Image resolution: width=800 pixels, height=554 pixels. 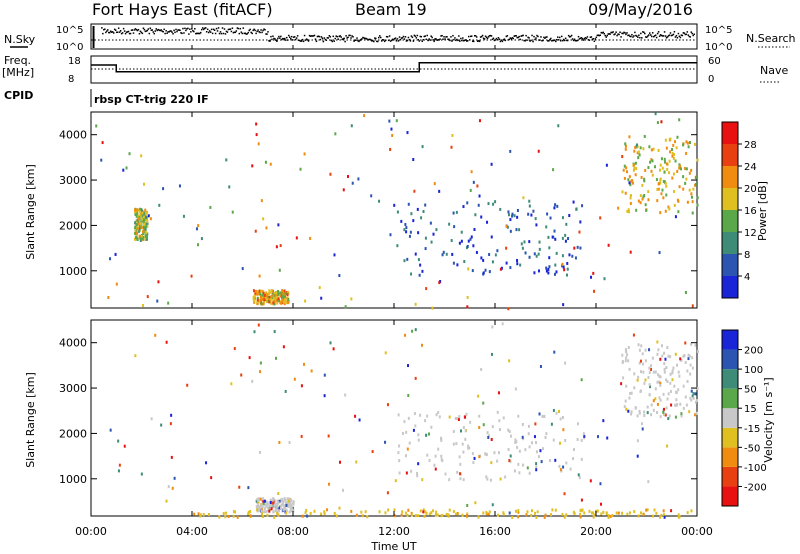 I want to click on y-tick-label: 3000, so click(x=73, y=180).